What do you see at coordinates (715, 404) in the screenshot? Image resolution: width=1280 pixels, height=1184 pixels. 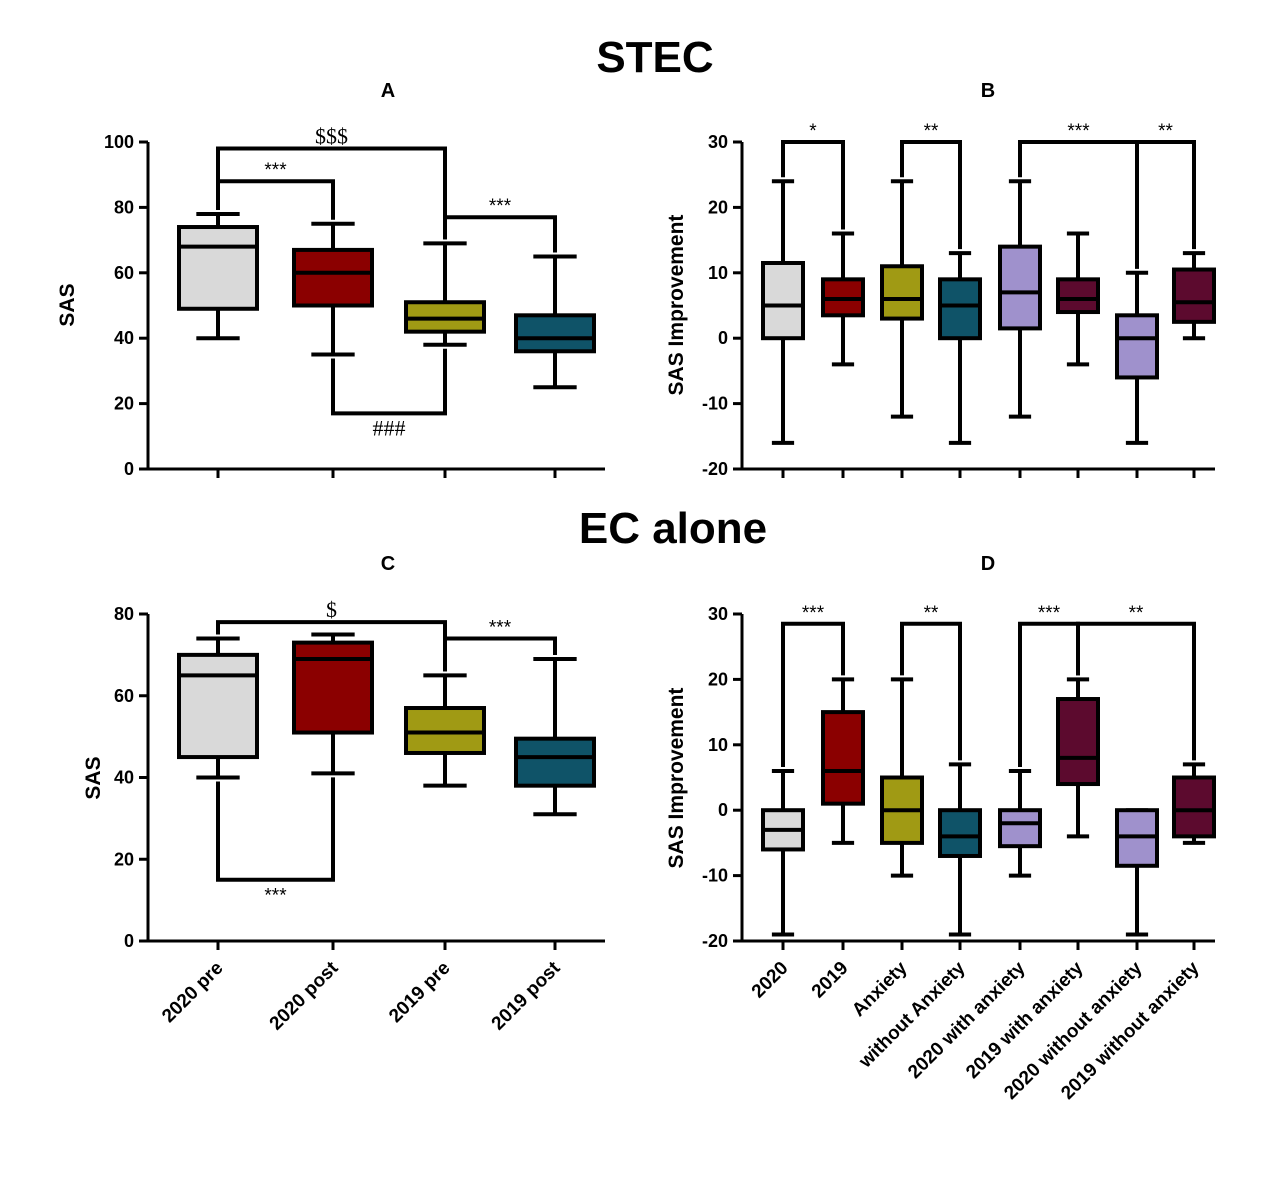 I see `y-tick-label: -10` at bounding box center [715, 404].